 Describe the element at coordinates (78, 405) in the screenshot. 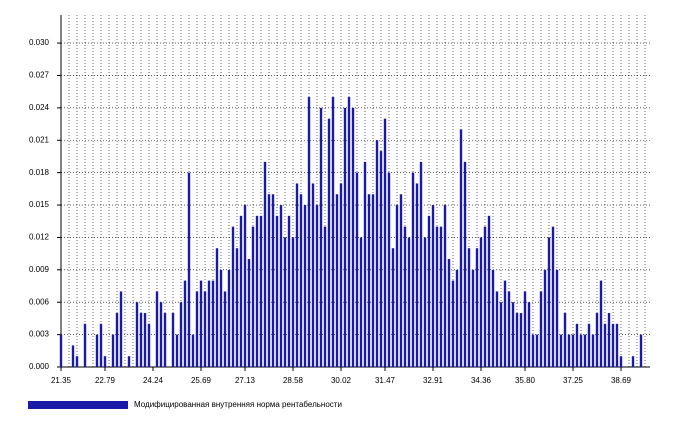

I see `legend-swatch` at that location.